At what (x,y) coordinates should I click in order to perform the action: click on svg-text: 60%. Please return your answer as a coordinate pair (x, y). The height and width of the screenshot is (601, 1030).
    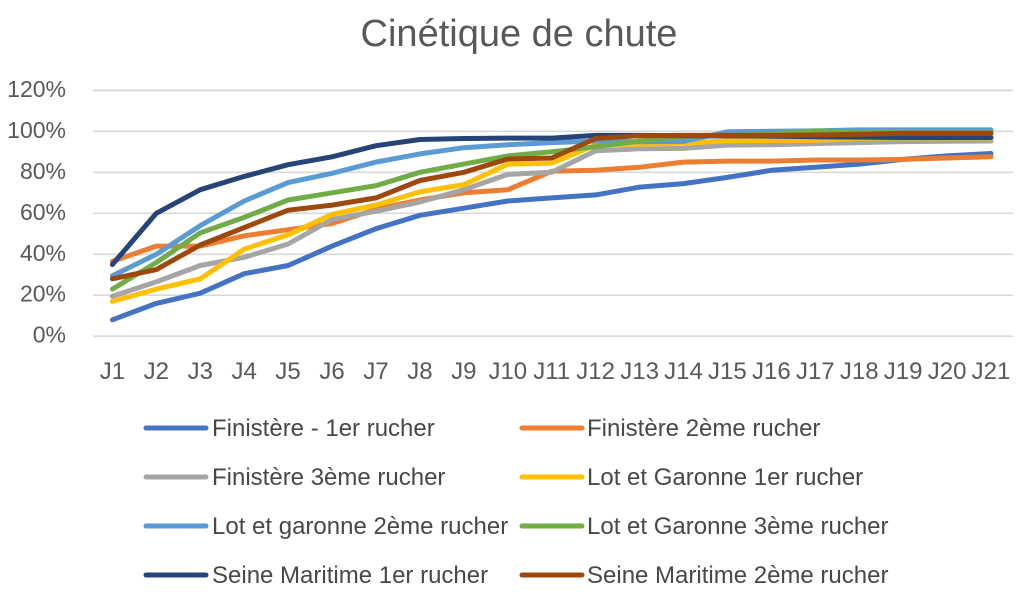
    Looking at the image, I should click on (43, 212).